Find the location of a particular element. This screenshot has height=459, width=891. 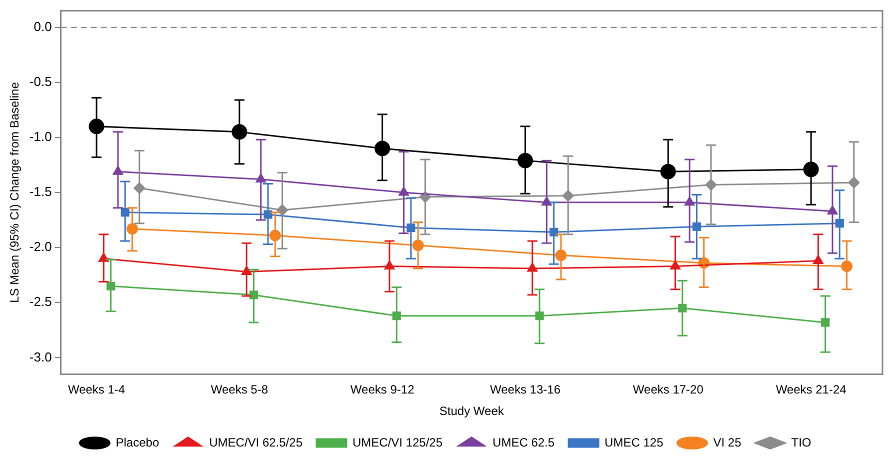

x-tick-label: Weeks 1-4 is located at coordinates (97, 389).